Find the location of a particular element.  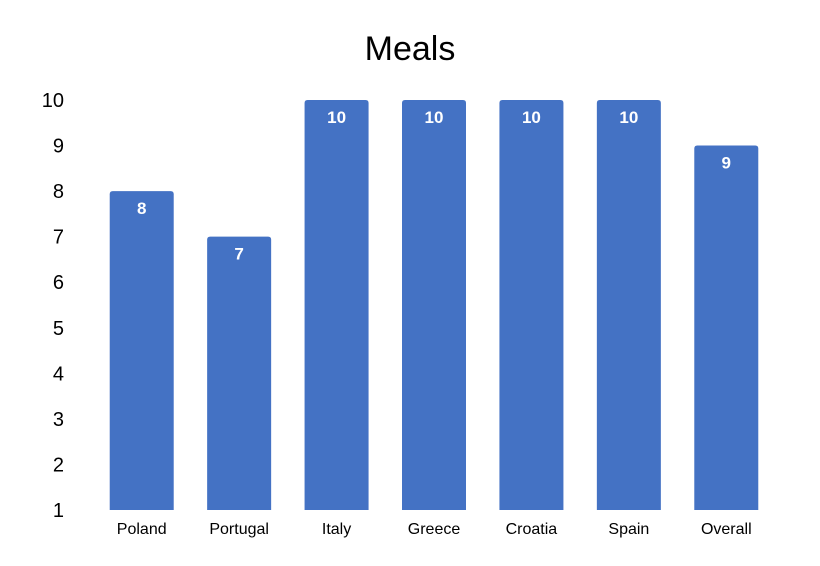

data-label-spain: 10 is located at coordinates (628, 117).